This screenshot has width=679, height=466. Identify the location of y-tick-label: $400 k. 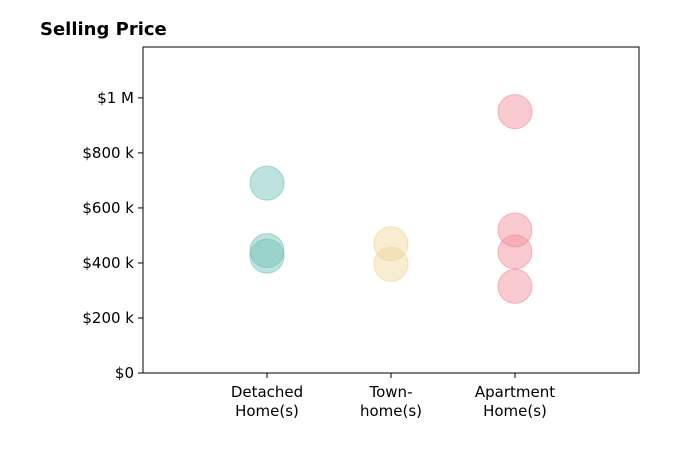
(108, 263).